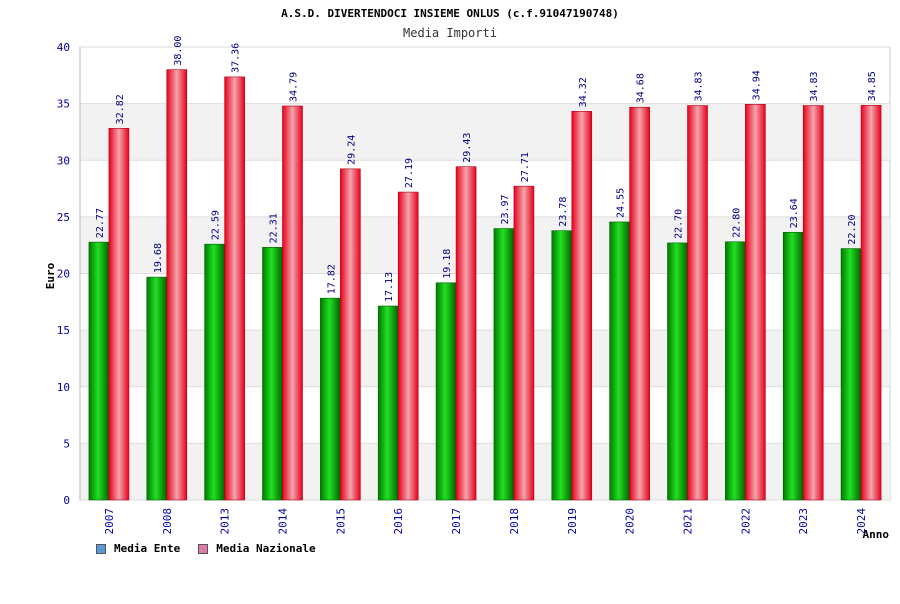 The width and height of the screenshot is (900, 604). What do you see at coordinates (745, 521) in the screenshot?
I see `x-tick-label-2022: 2022` at bounding box center [745, 521].